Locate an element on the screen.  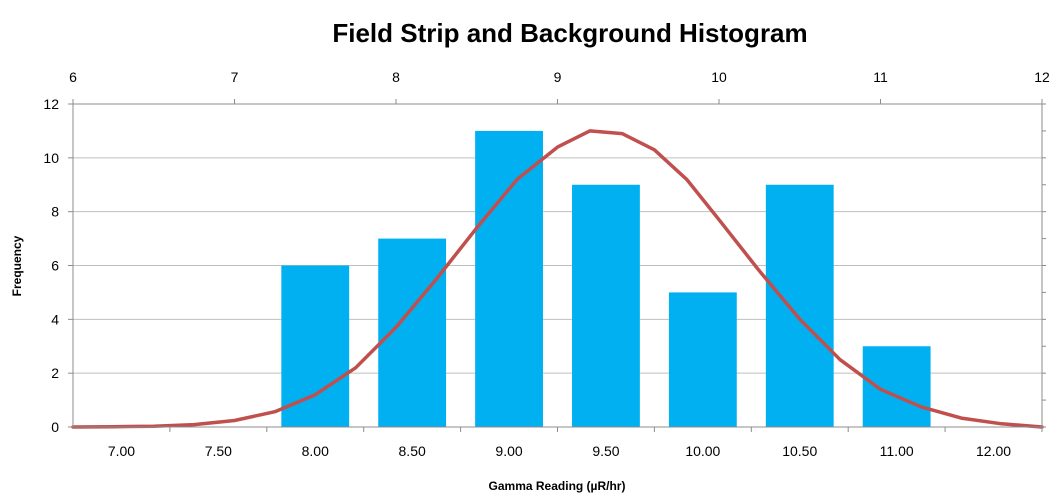
x-tick-label: 10.50 is located at coordinates (799, 451).